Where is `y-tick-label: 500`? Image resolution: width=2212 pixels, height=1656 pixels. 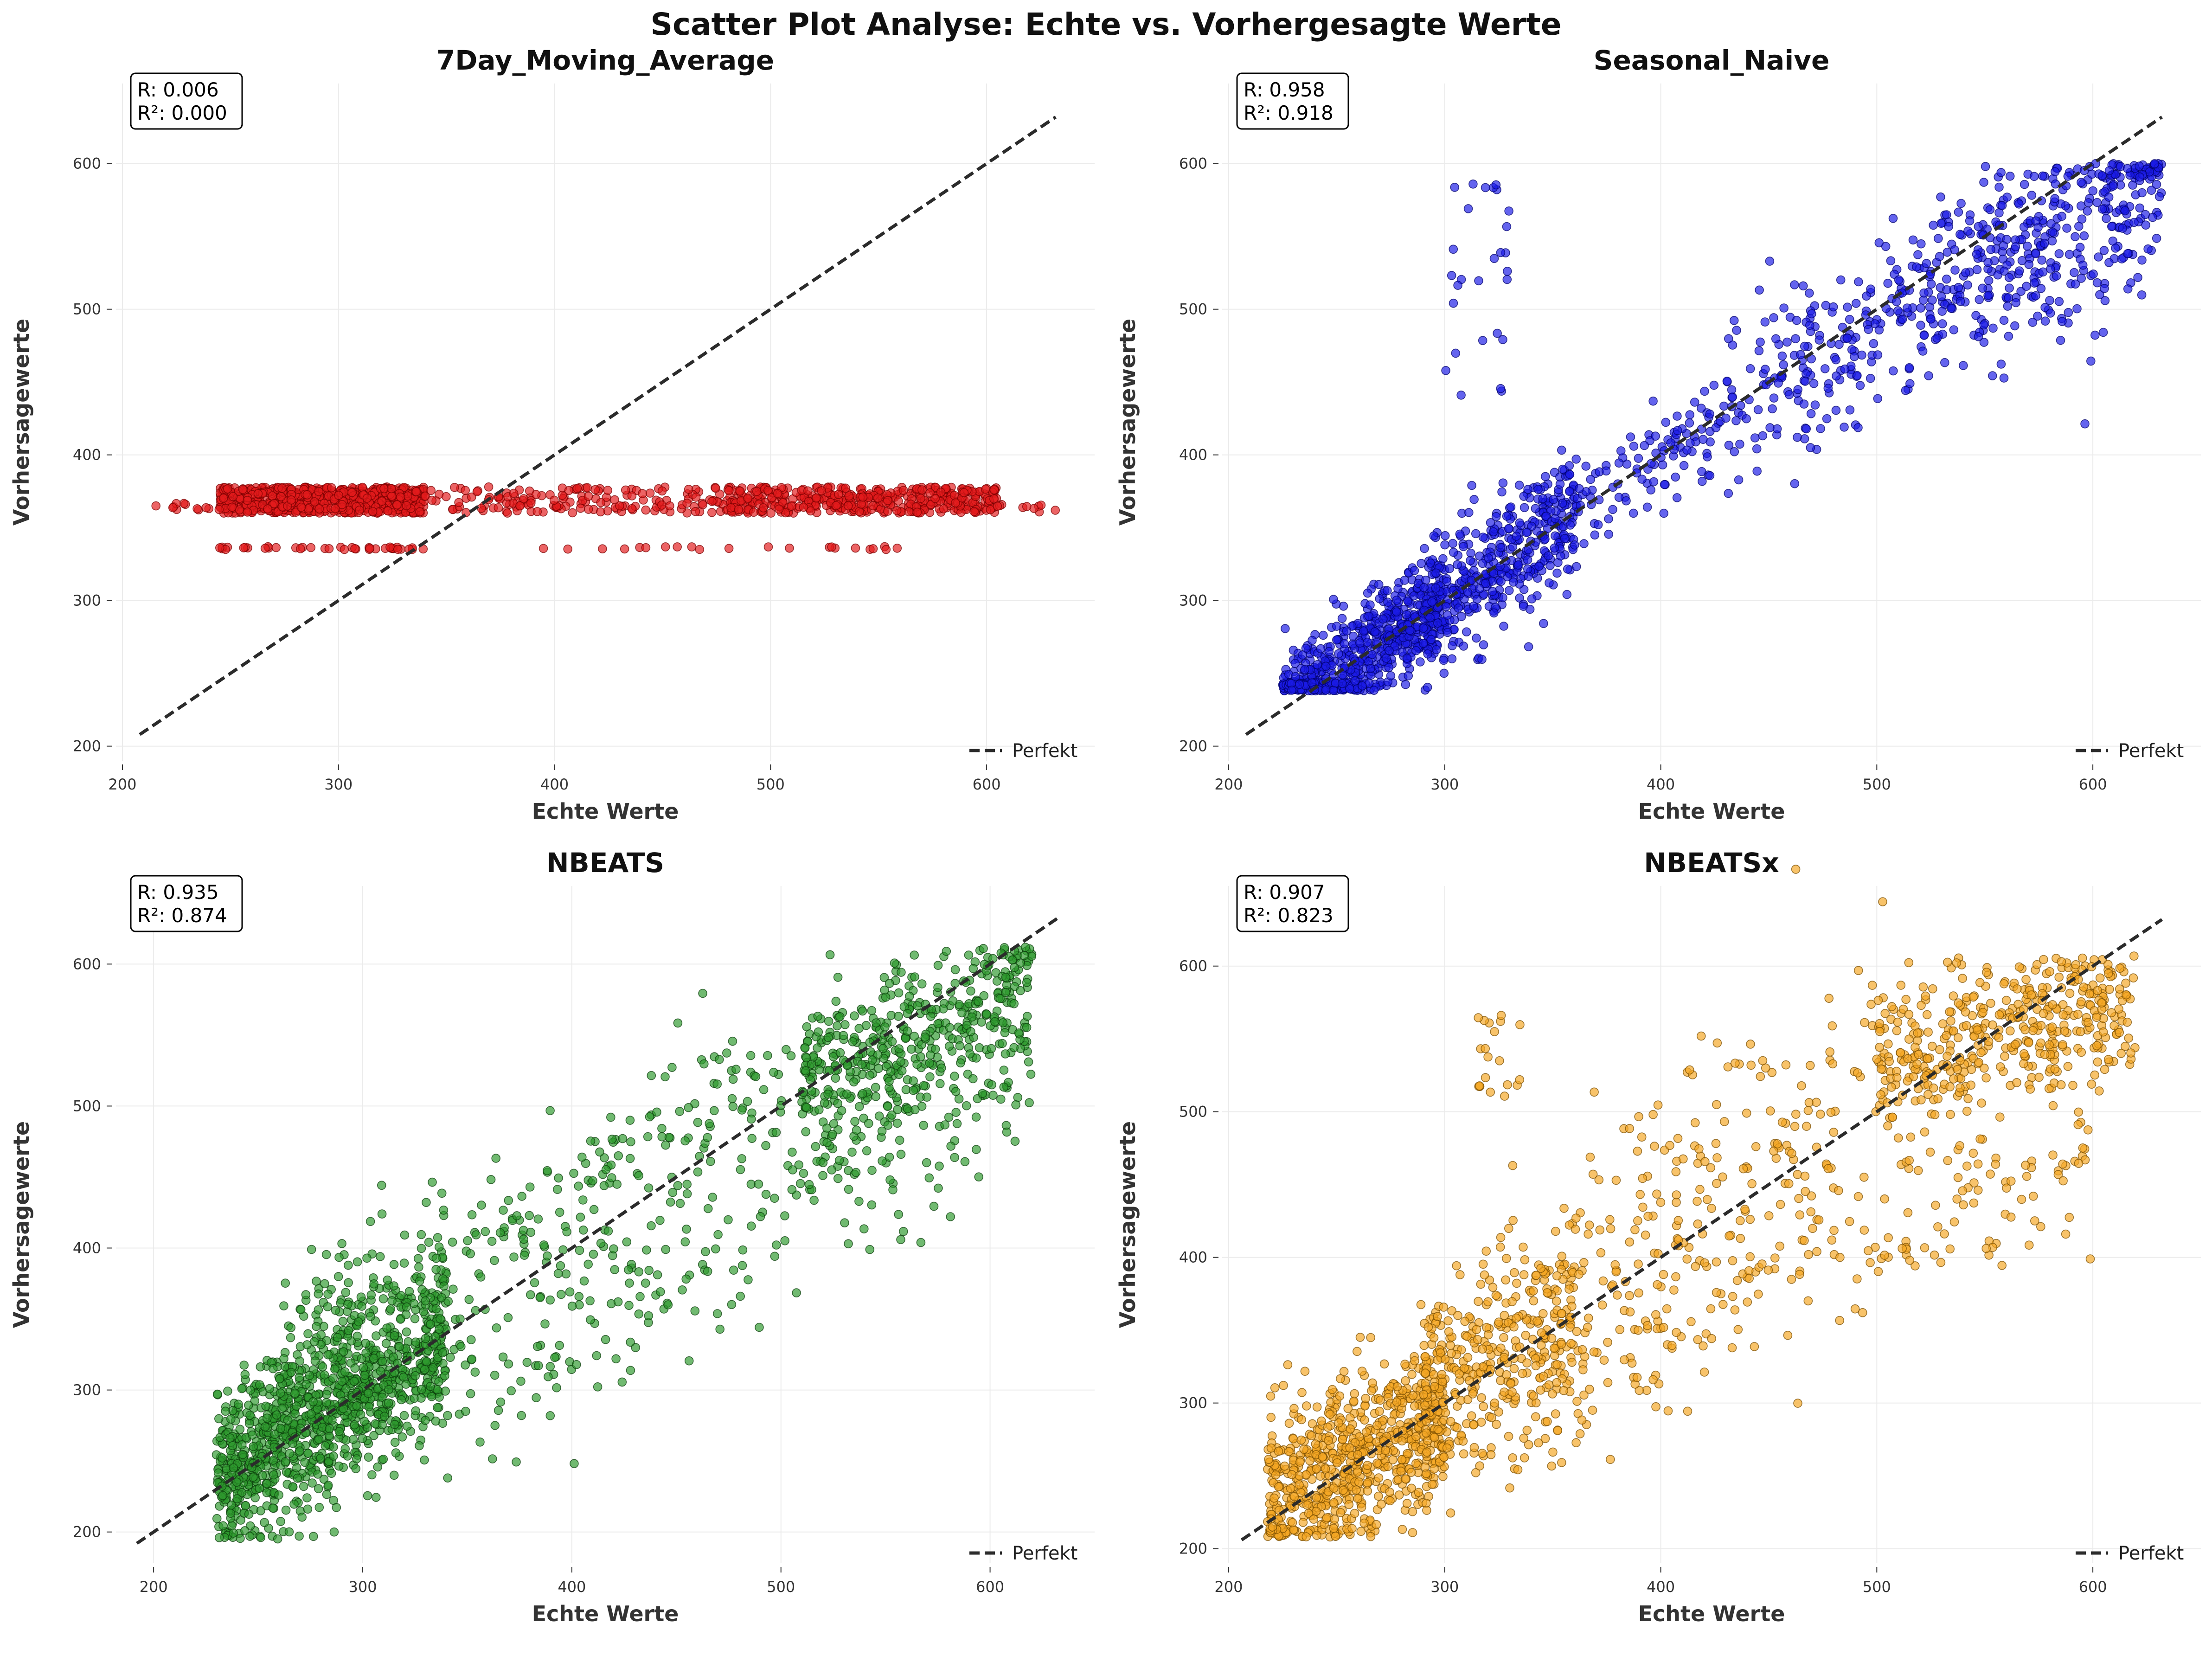
y-tick-label: 500 is located at coordinates (87, 309).